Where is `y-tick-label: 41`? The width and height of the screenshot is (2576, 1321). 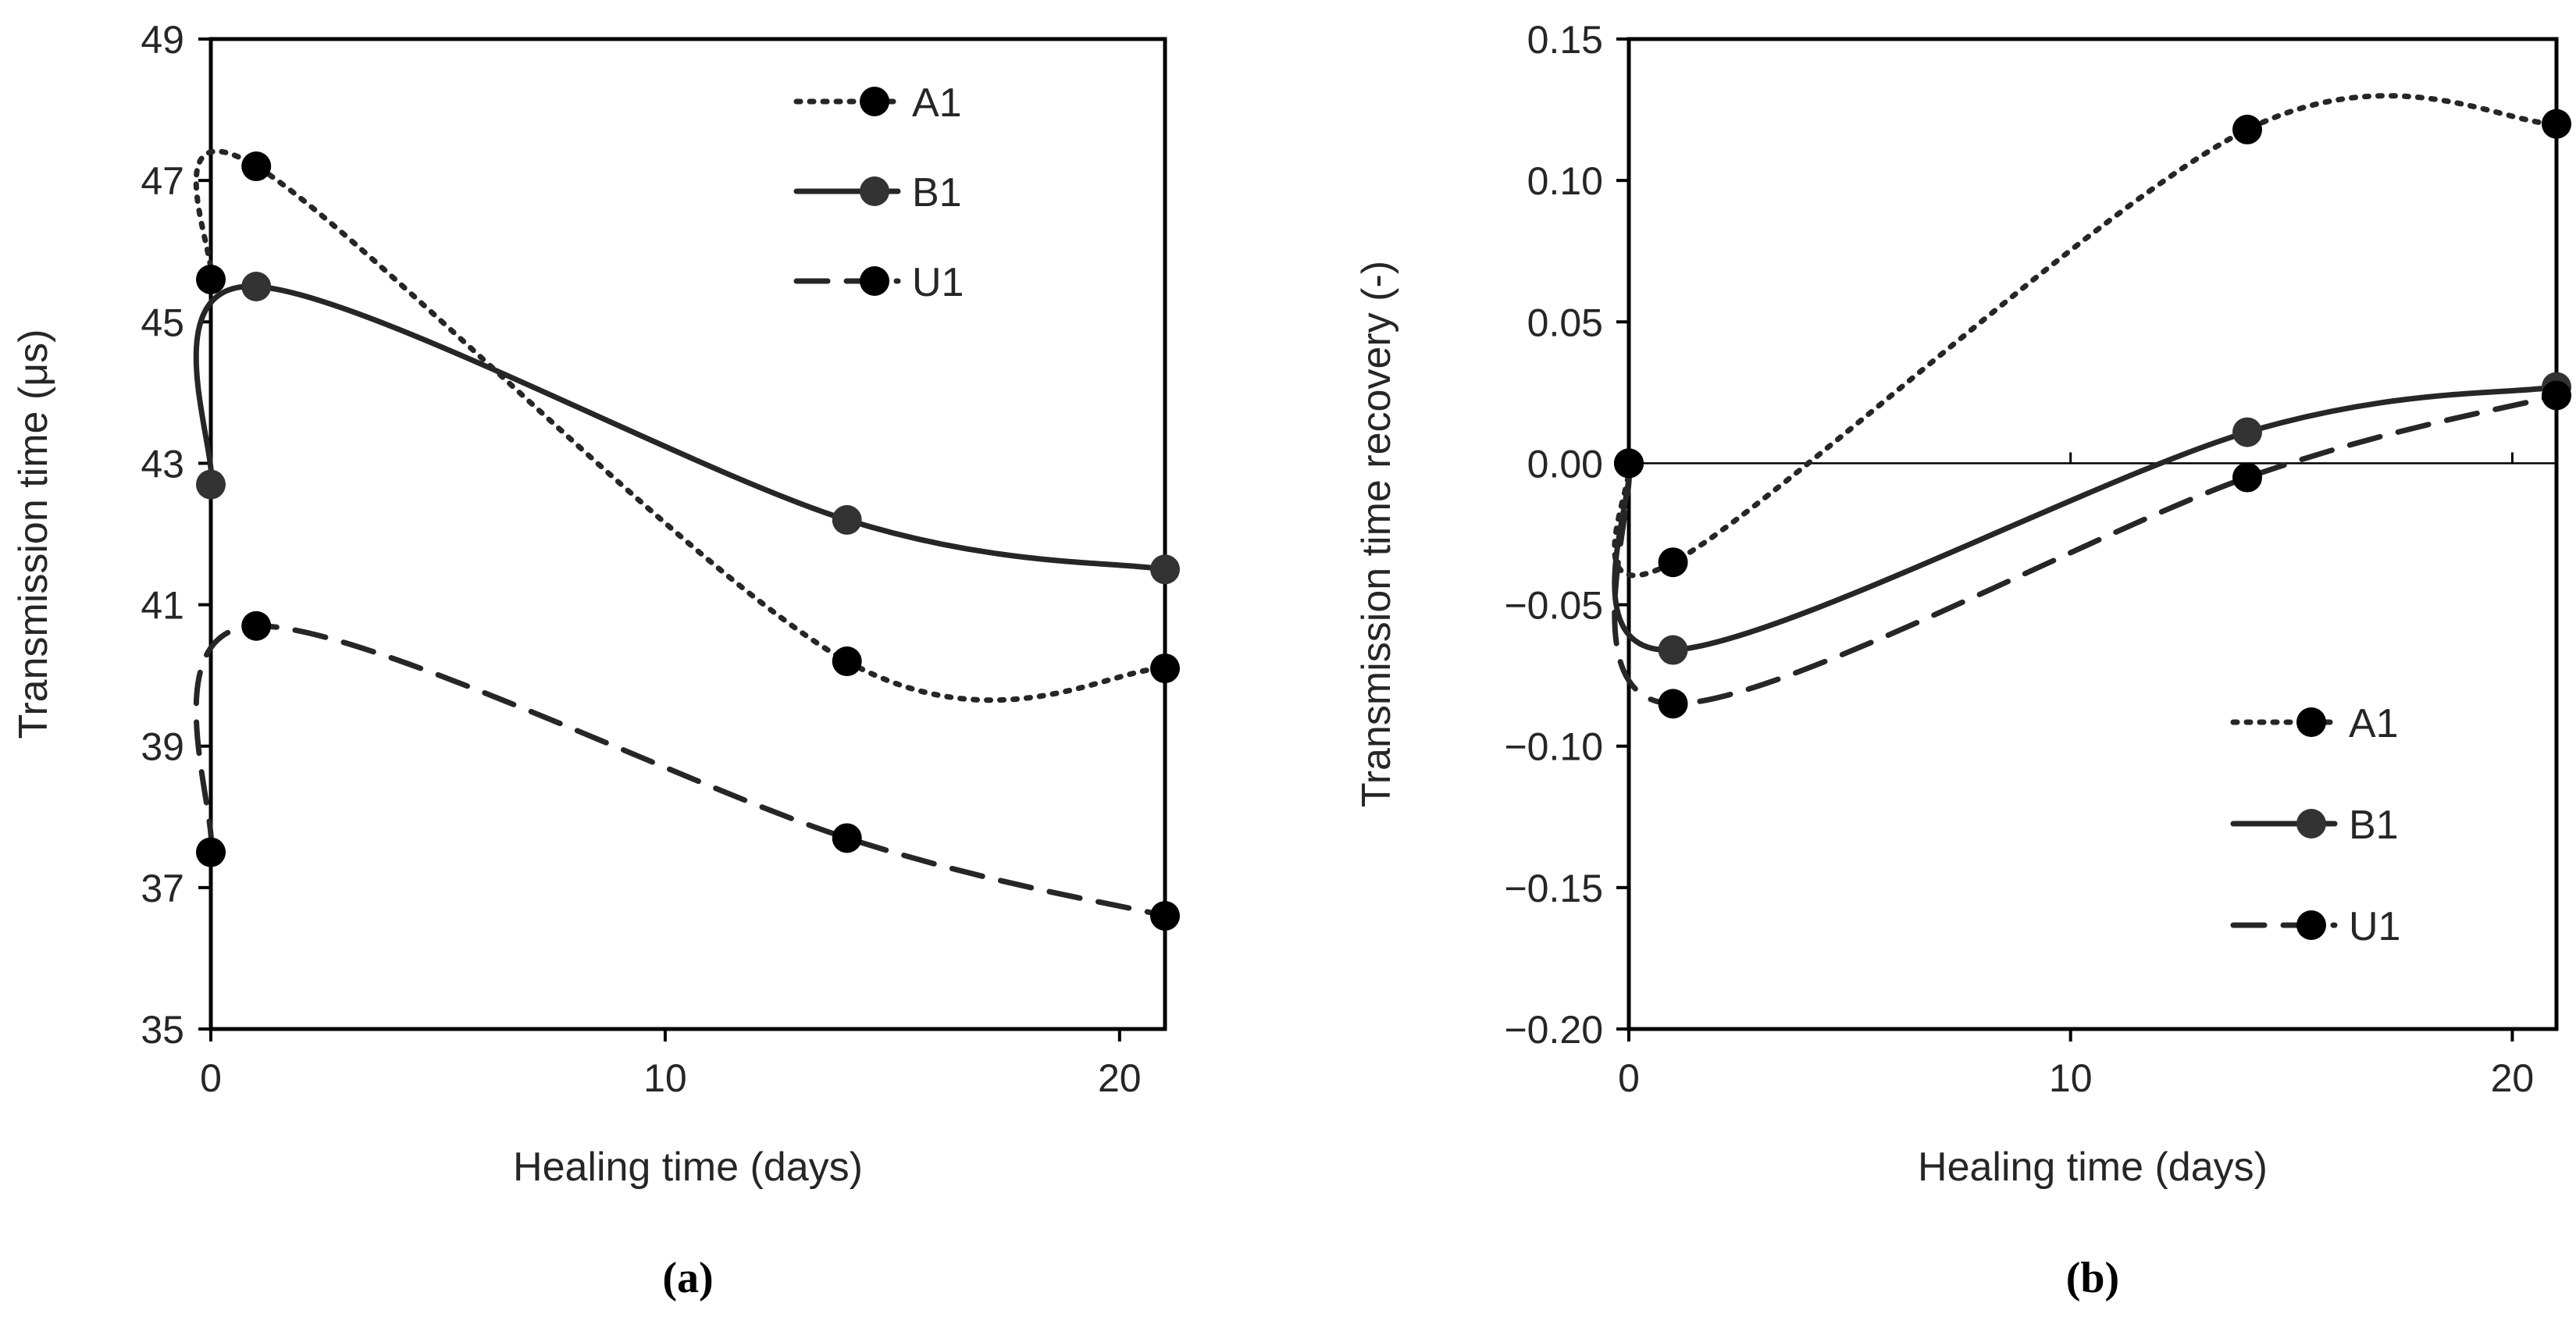
y-tick-label: 41 is located at coordinates (162, 606).